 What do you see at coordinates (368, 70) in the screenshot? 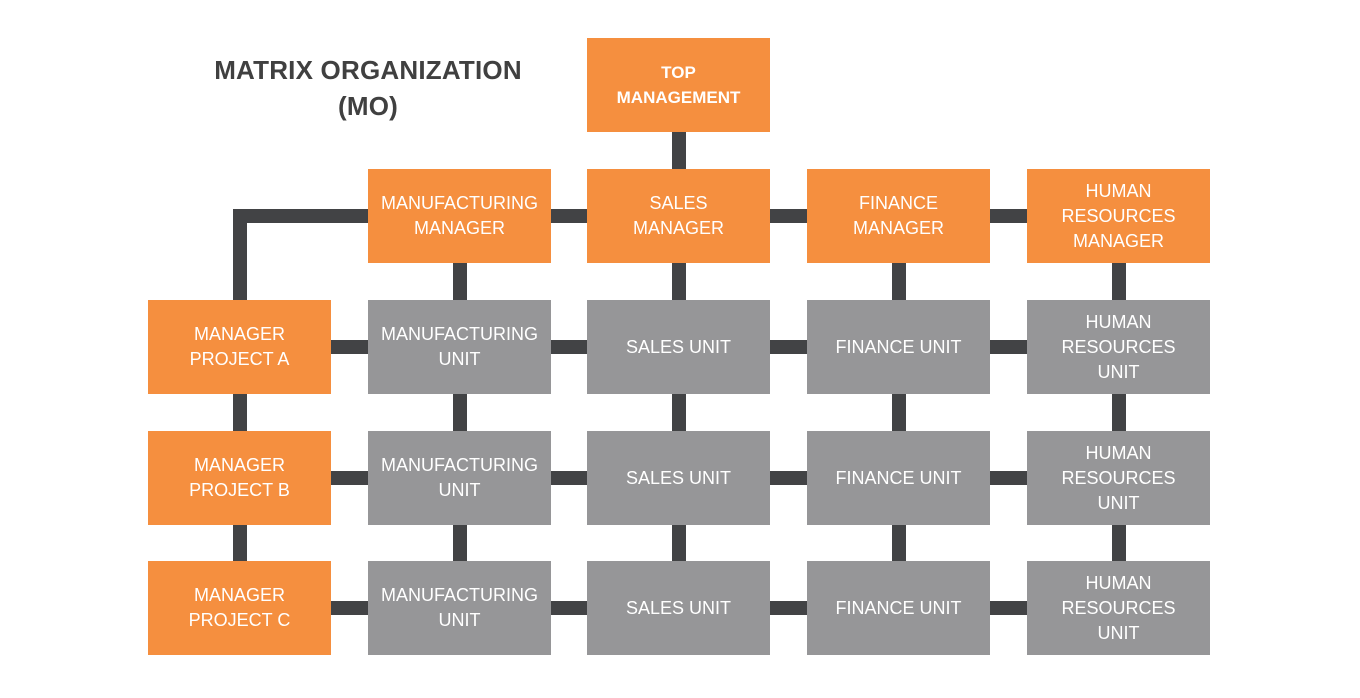
I see `title-line: MATRIX ORGANIZATION` at bounding box center [368, 70].